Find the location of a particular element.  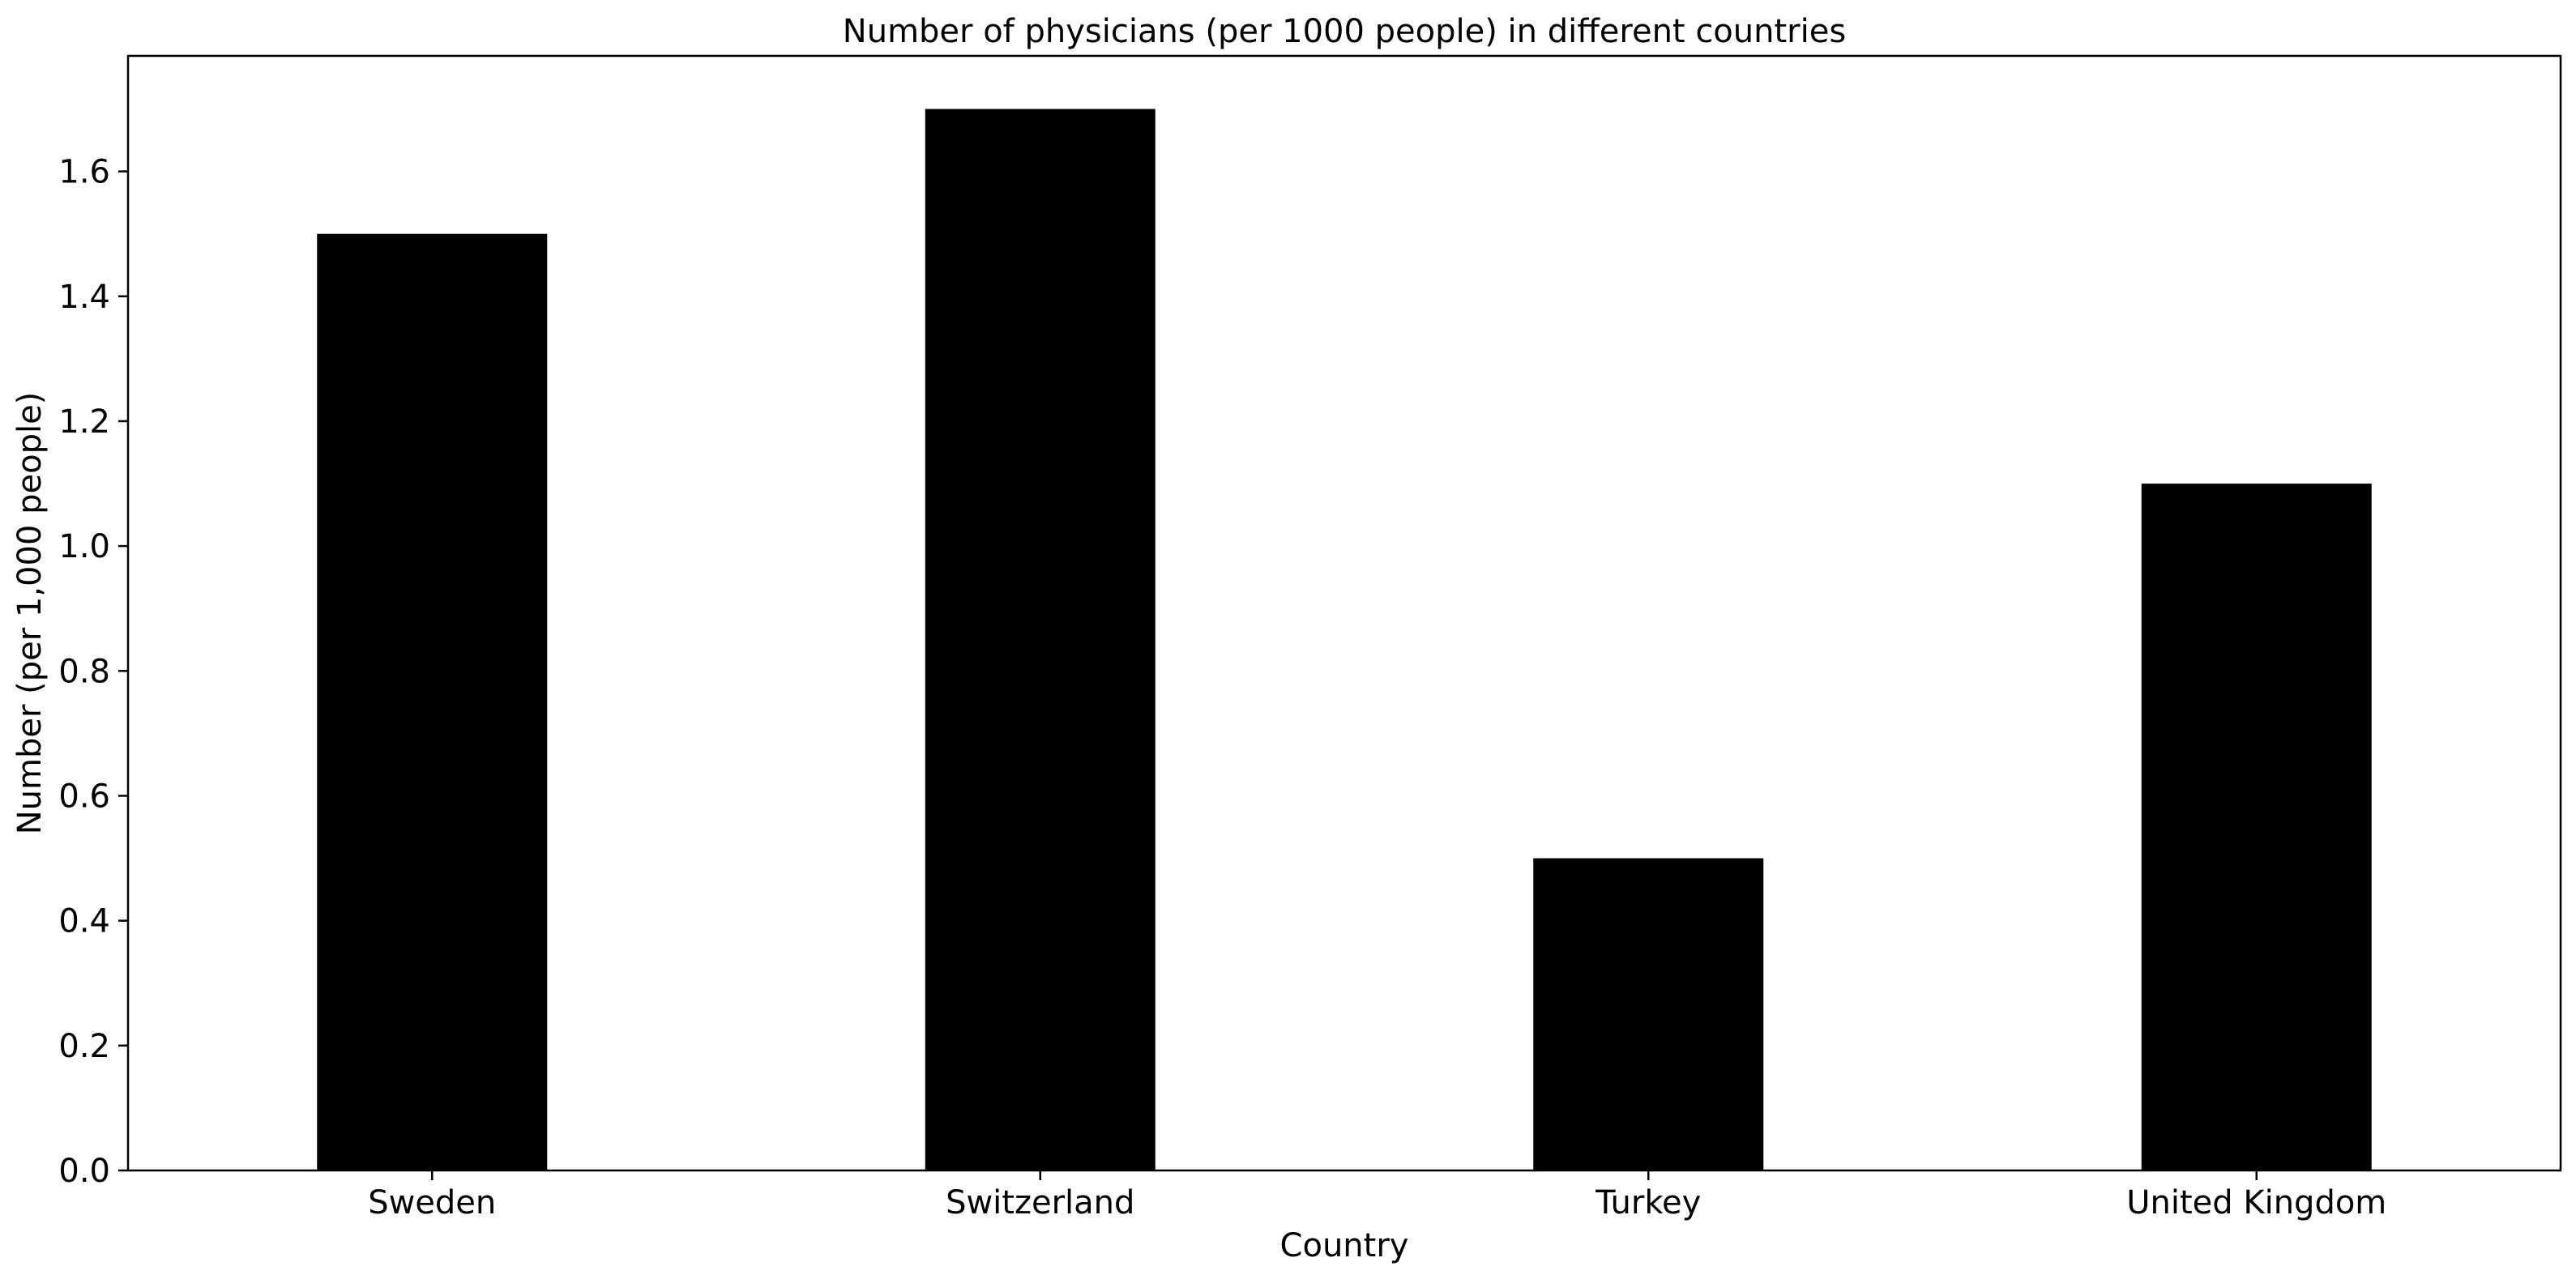

x-tick-label: United Kingdom is located at coordinates (2256, 1202).